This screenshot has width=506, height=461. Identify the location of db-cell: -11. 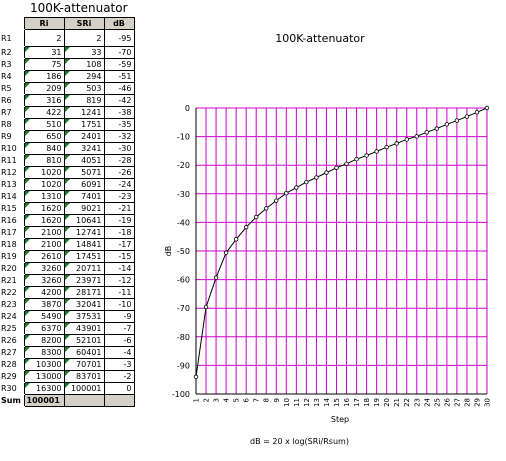
(119, 292).